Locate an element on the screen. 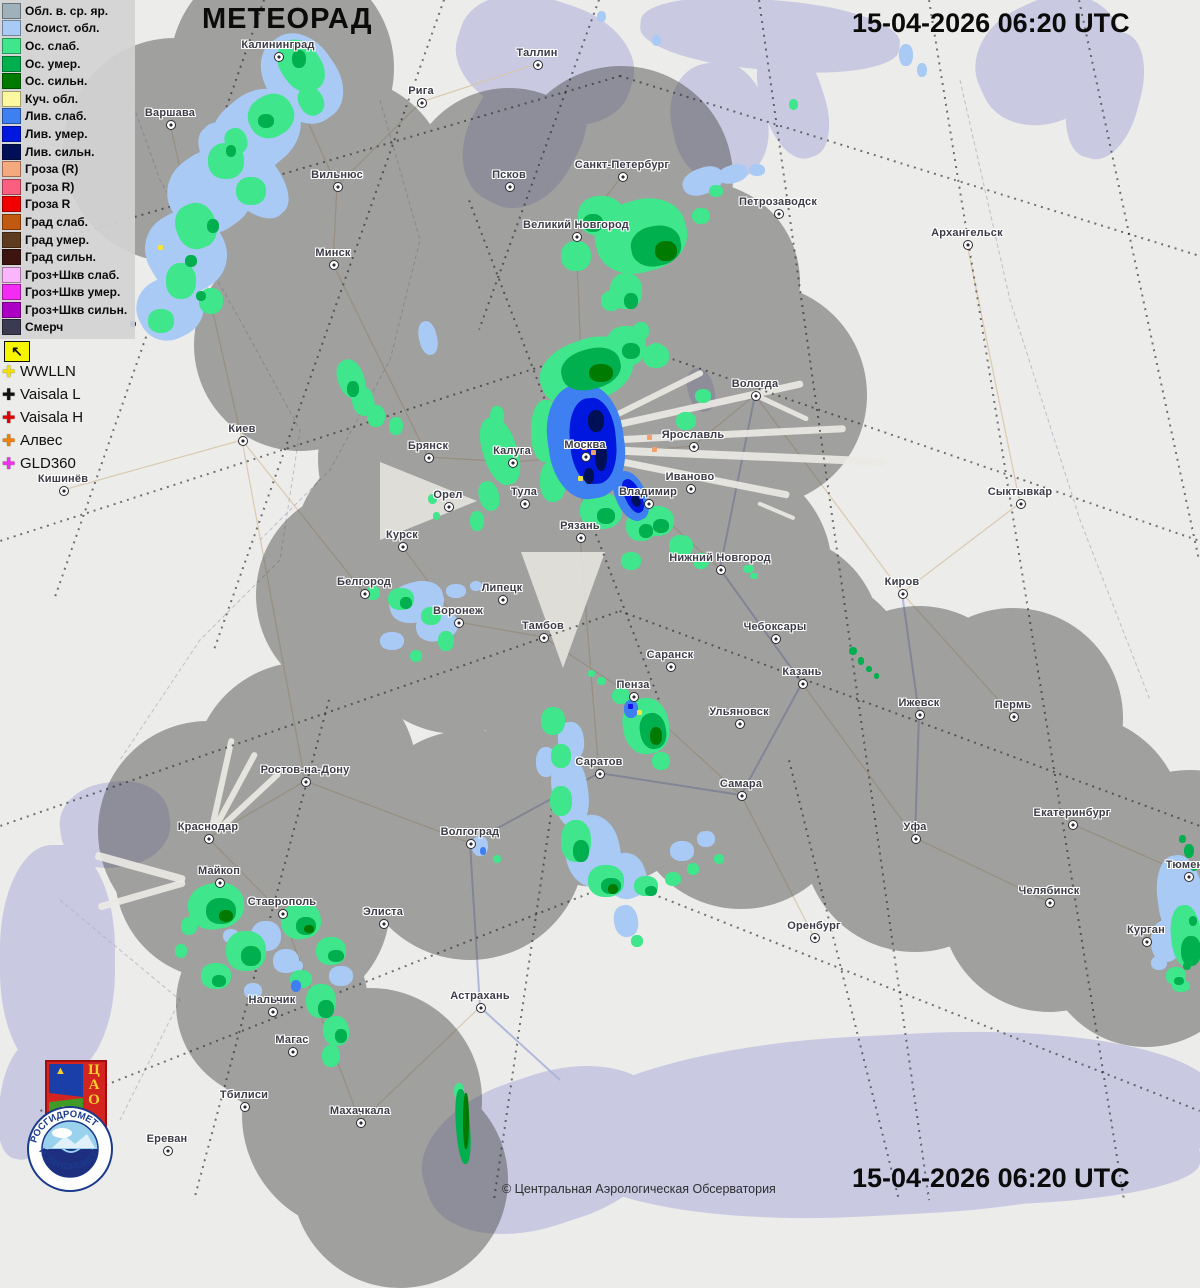 The height and width of the screenshot is (1288, 1200). city-label: Иваново is located at coordinates (690, 477).